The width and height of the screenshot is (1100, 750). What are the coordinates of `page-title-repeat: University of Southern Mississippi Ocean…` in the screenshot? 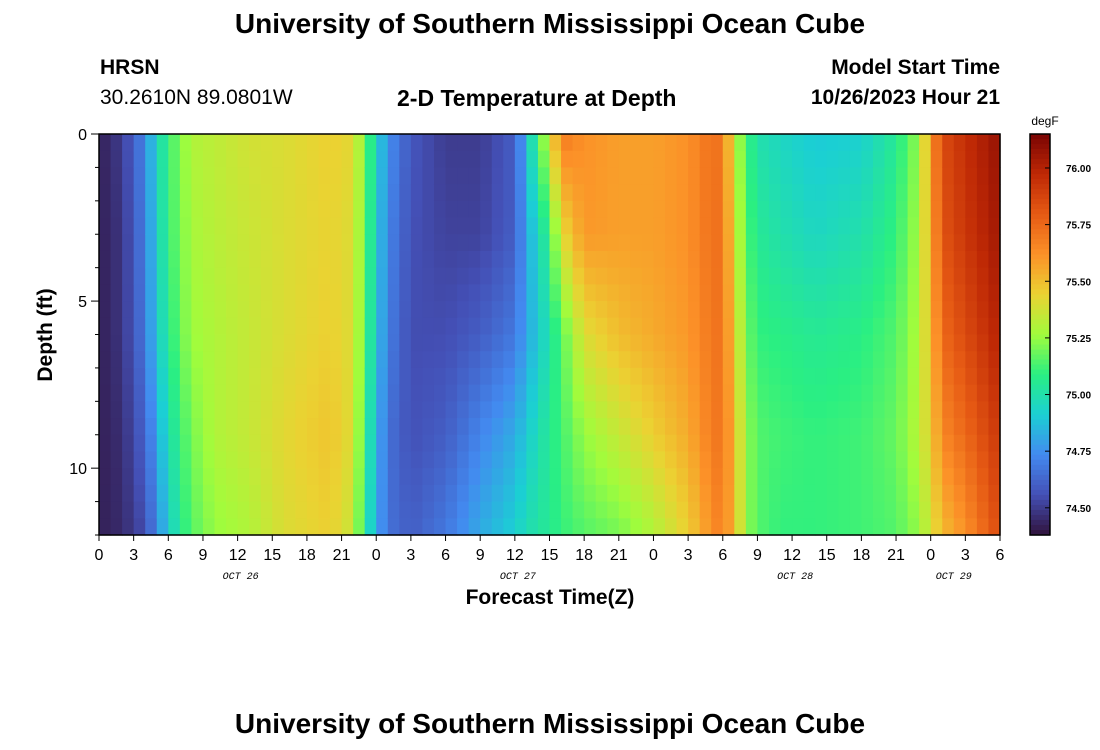 It's located at (550, 723).